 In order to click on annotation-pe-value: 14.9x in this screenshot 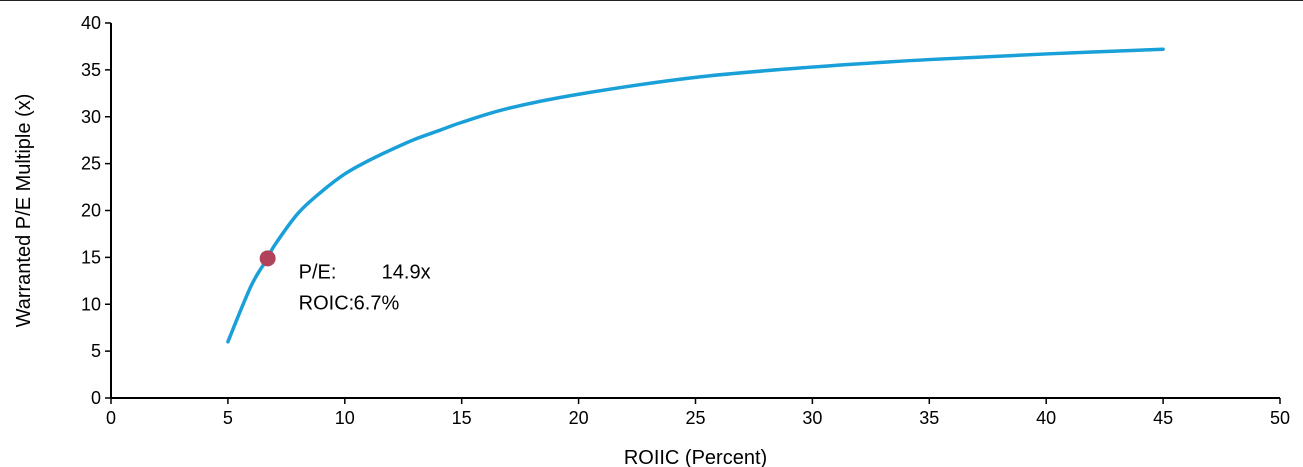, I will do `click(406, 272)`.